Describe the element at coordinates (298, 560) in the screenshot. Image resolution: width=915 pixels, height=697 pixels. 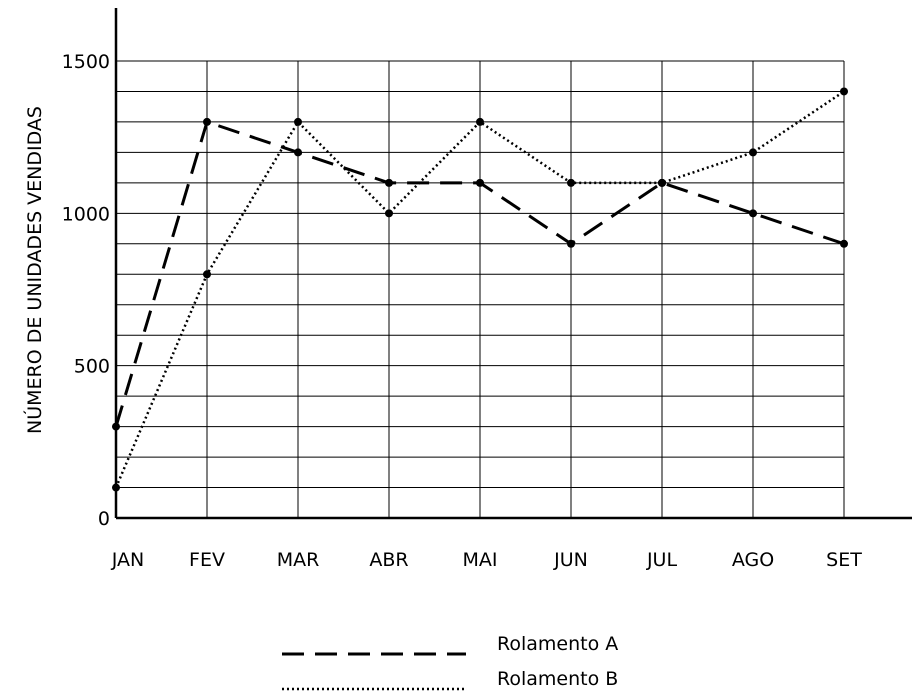
I see `x-tick-label: MAR` at that location.